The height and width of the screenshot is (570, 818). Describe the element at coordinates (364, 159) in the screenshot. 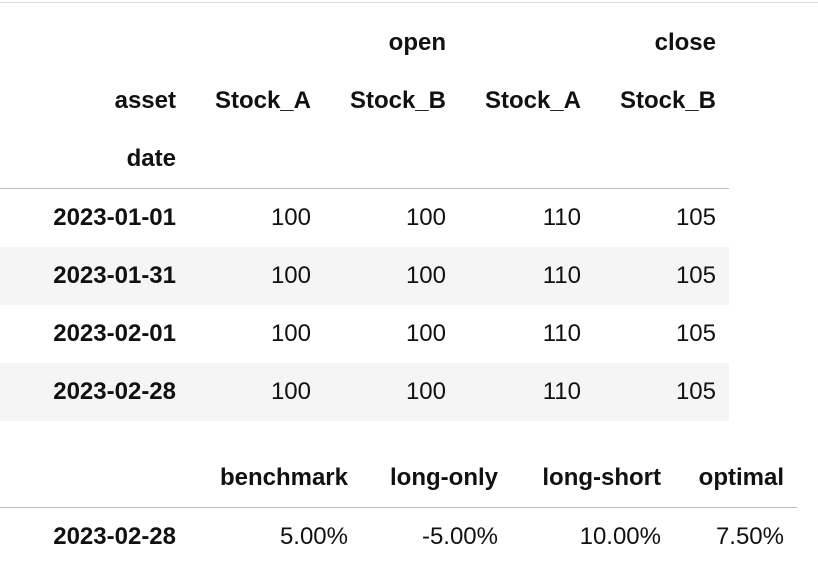

I see `index-name-row: date` at that location.